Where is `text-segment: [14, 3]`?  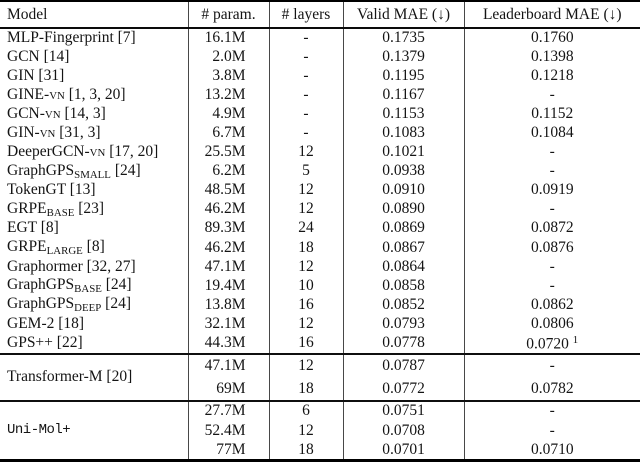 text-segment: [14, 3] is located at coordinates (83, 113).